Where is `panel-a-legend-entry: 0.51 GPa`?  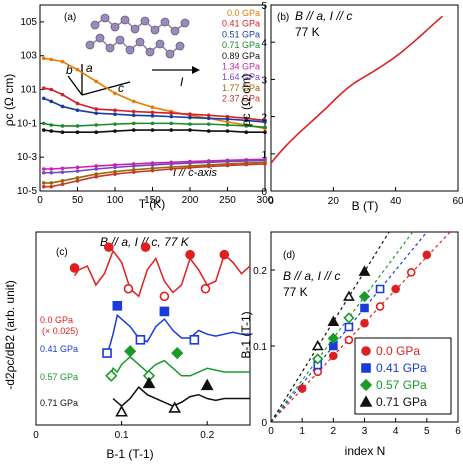
panel-a-legend-entry: 0.51 GPa is located at coordinates (241, 34).